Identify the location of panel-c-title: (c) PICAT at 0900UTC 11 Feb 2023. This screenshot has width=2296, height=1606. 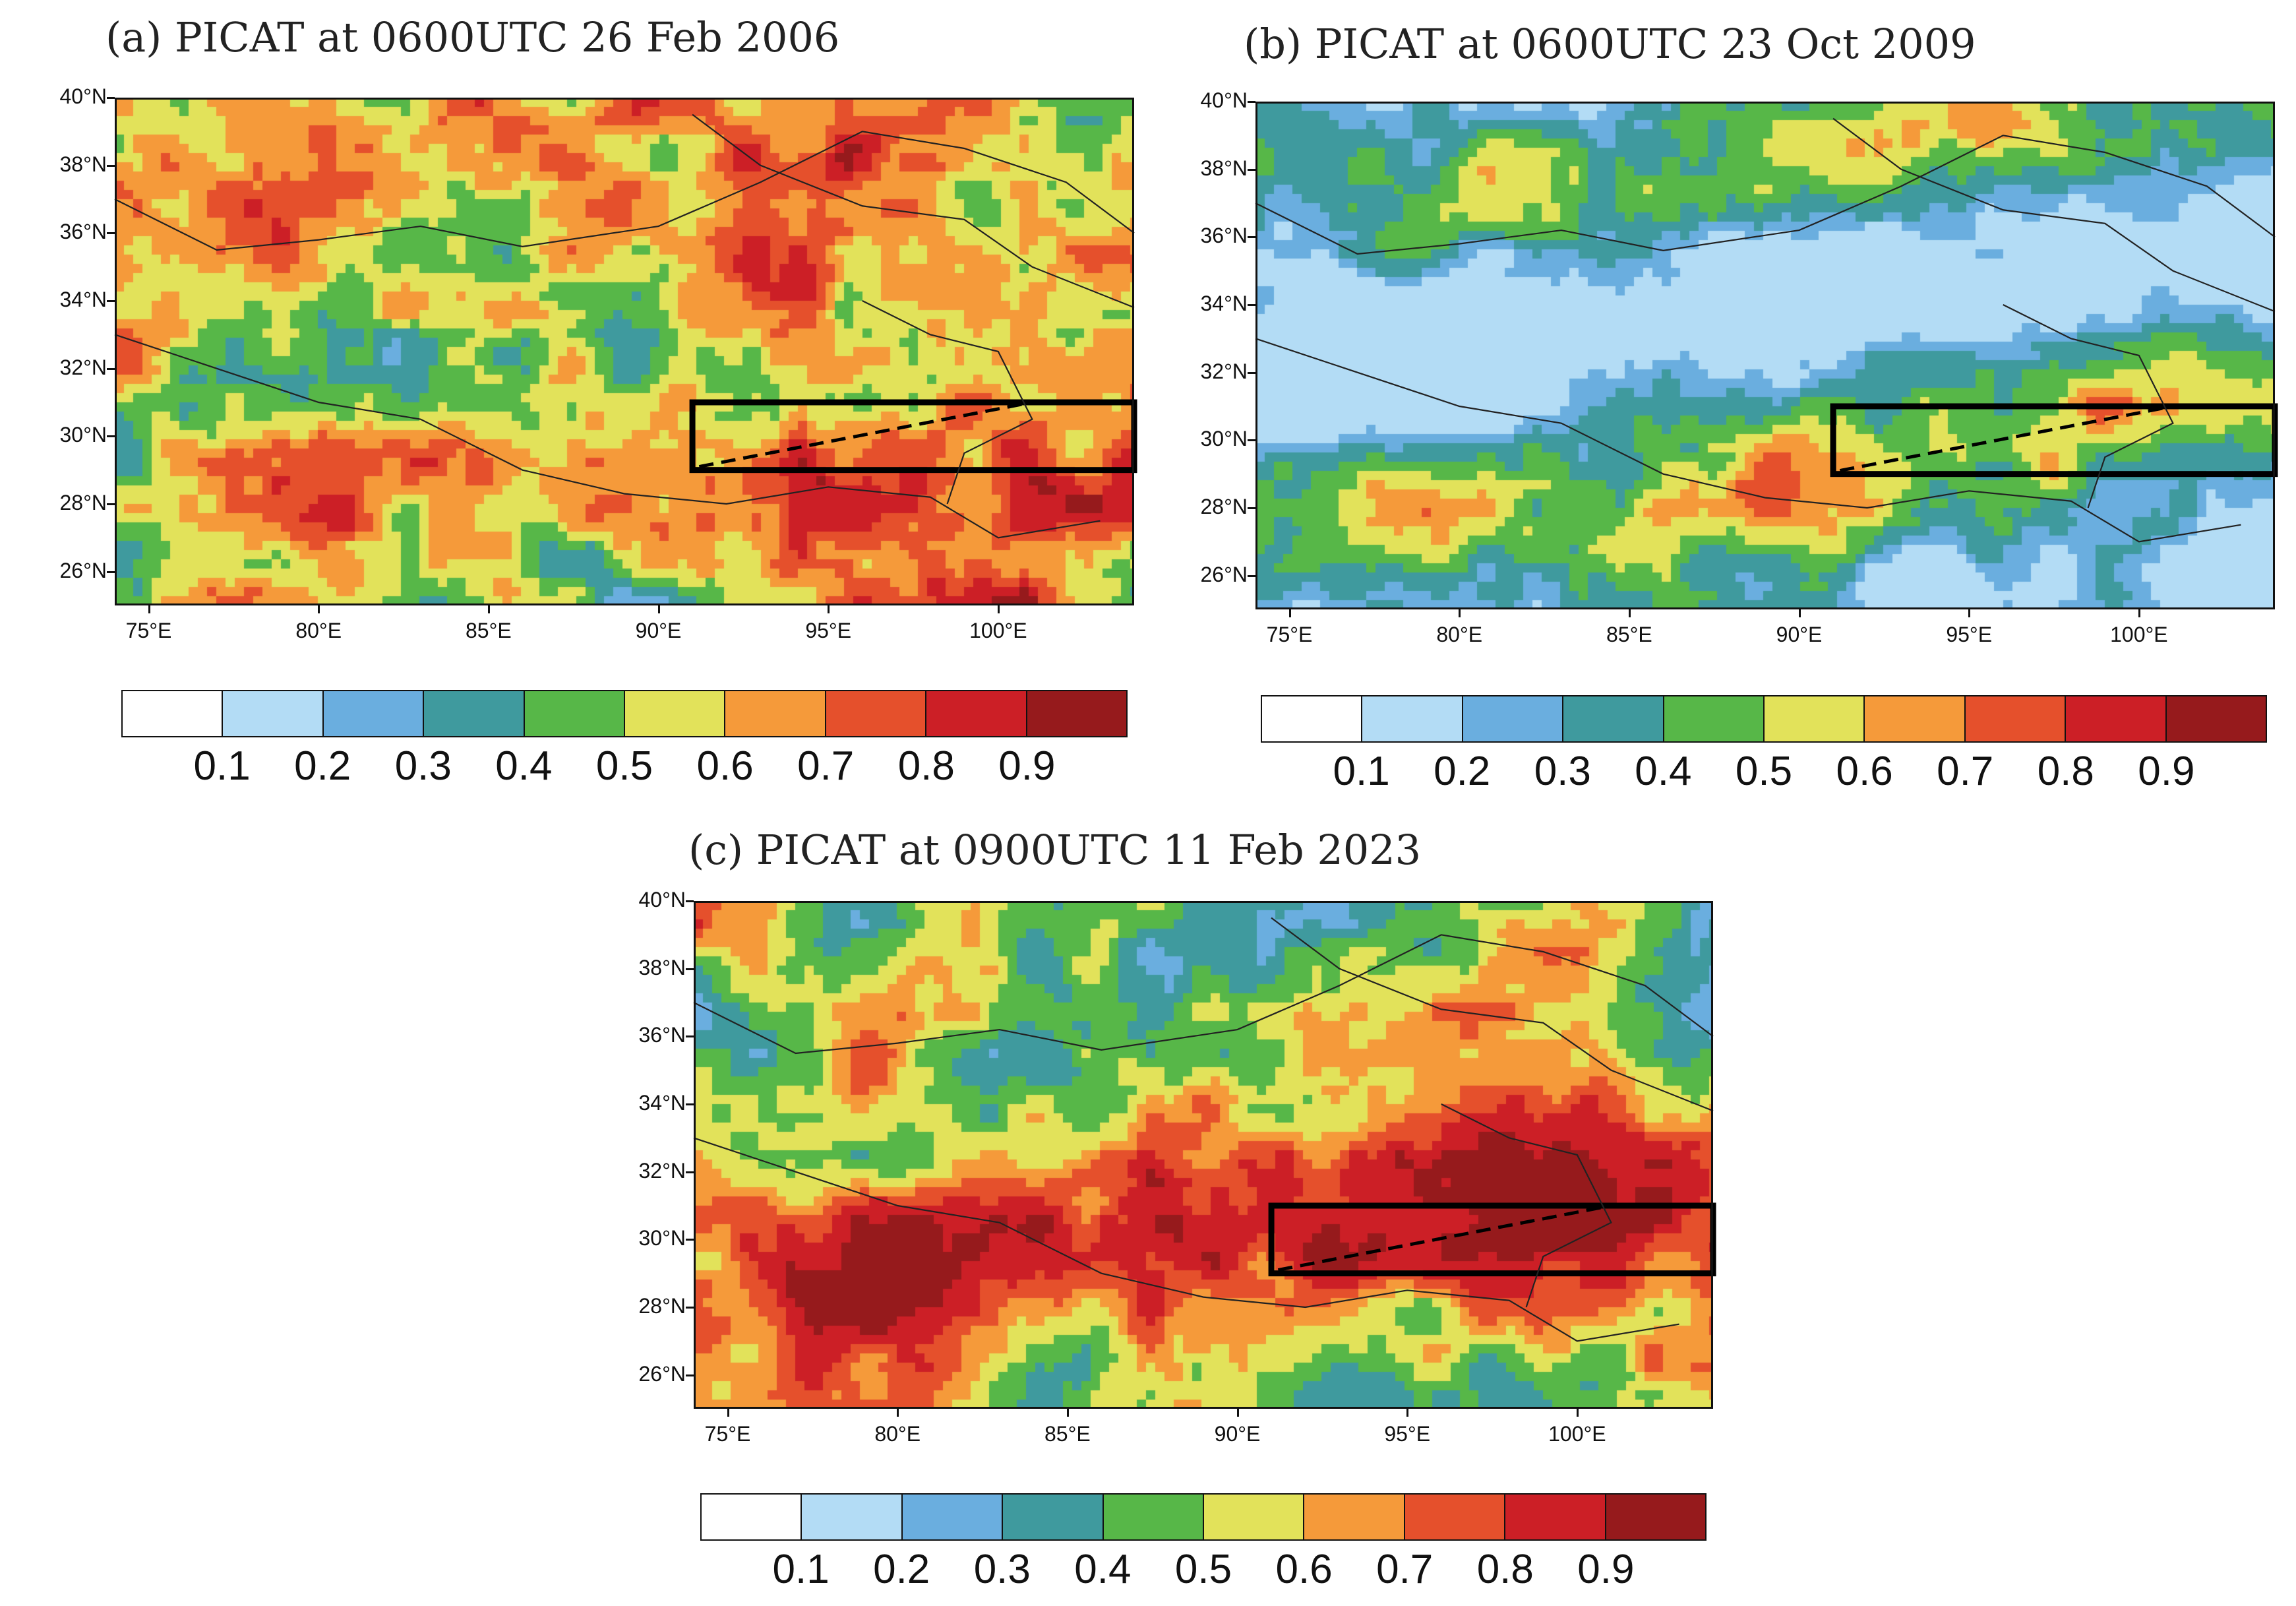
(1055, 850).